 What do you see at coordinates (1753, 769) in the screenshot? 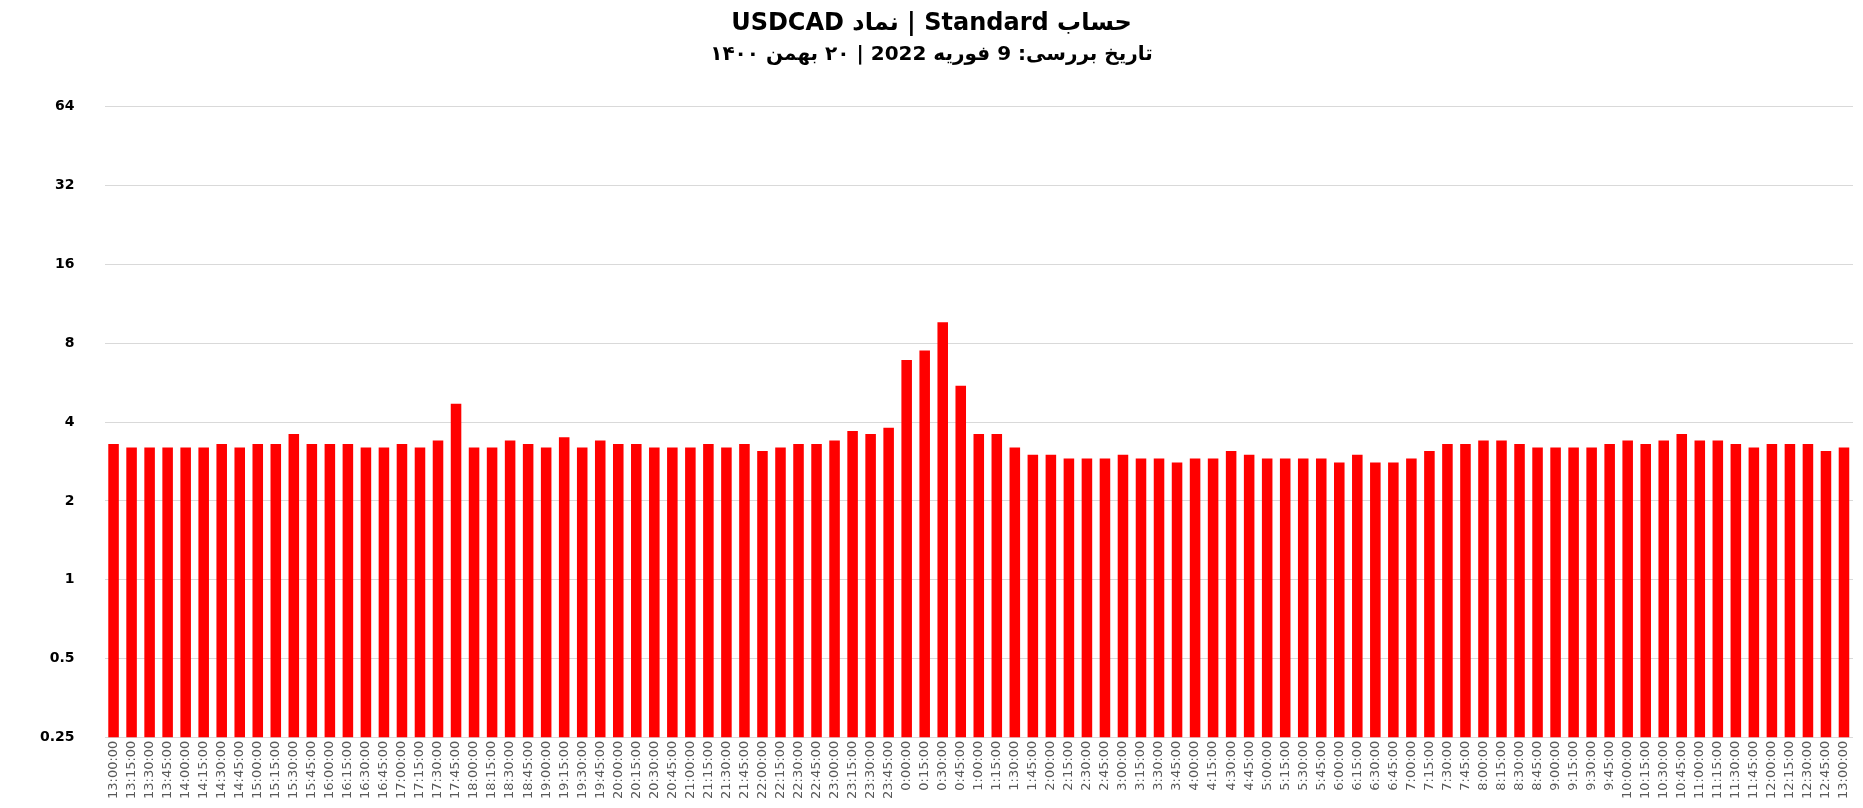
I see `x-tick-label: 11:45:00` at bounding box center [1753, 769].